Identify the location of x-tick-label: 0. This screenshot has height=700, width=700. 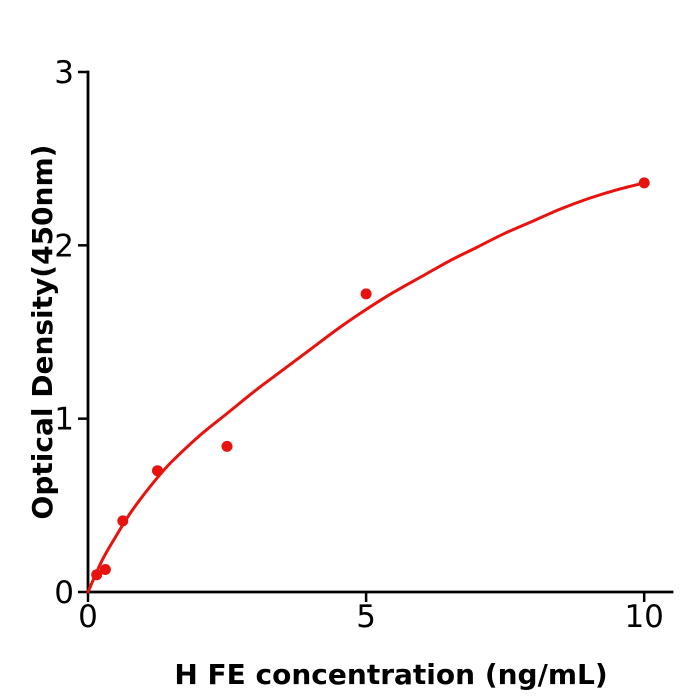
(88, 617).